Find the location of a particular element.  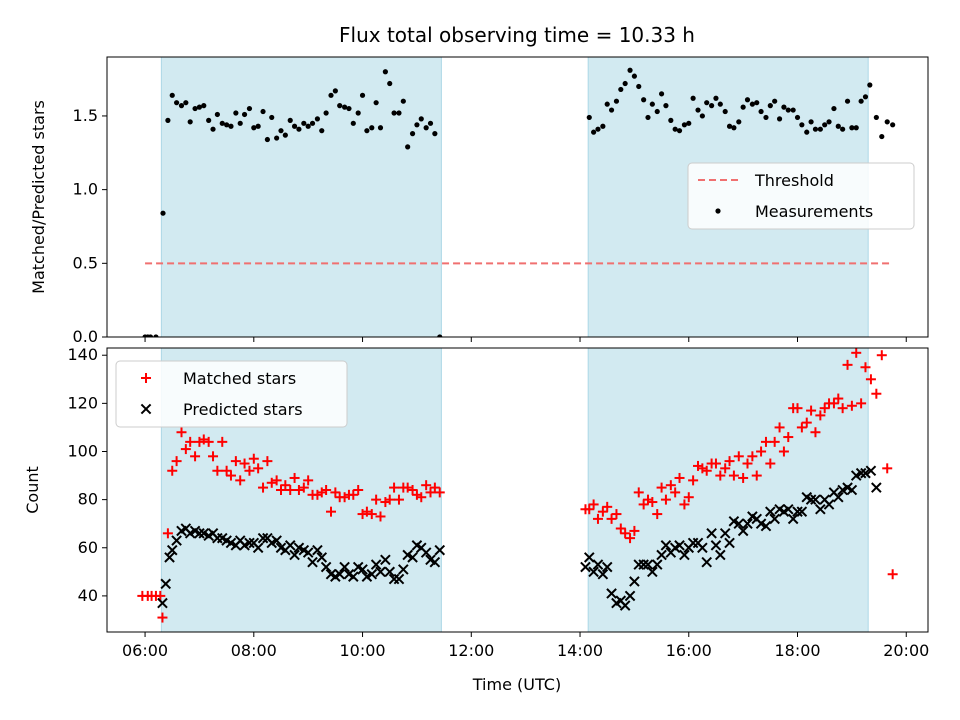

legend-label: Threshold is located at coordinates (794, 180).